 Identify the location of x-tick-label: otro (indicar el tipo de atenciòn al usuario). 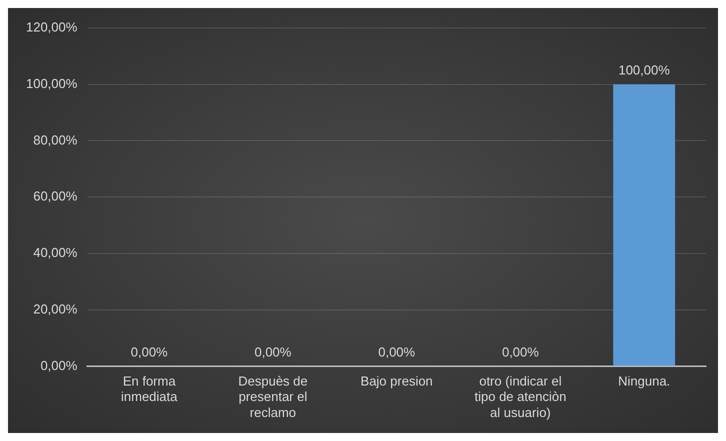
(520, 397).